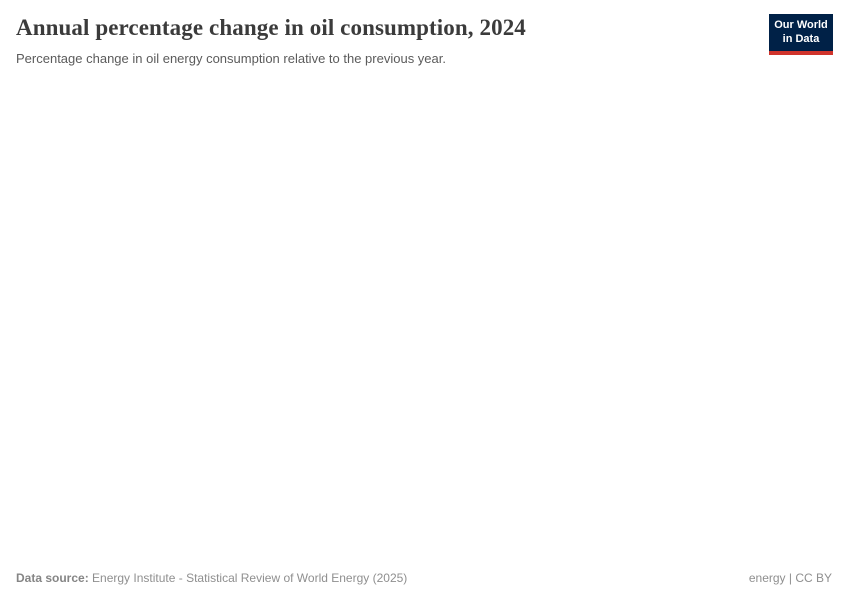 The width and height of the screenshot is (850, 600). I want to click on owid-logo-line2: in Data, so click(801, 38).